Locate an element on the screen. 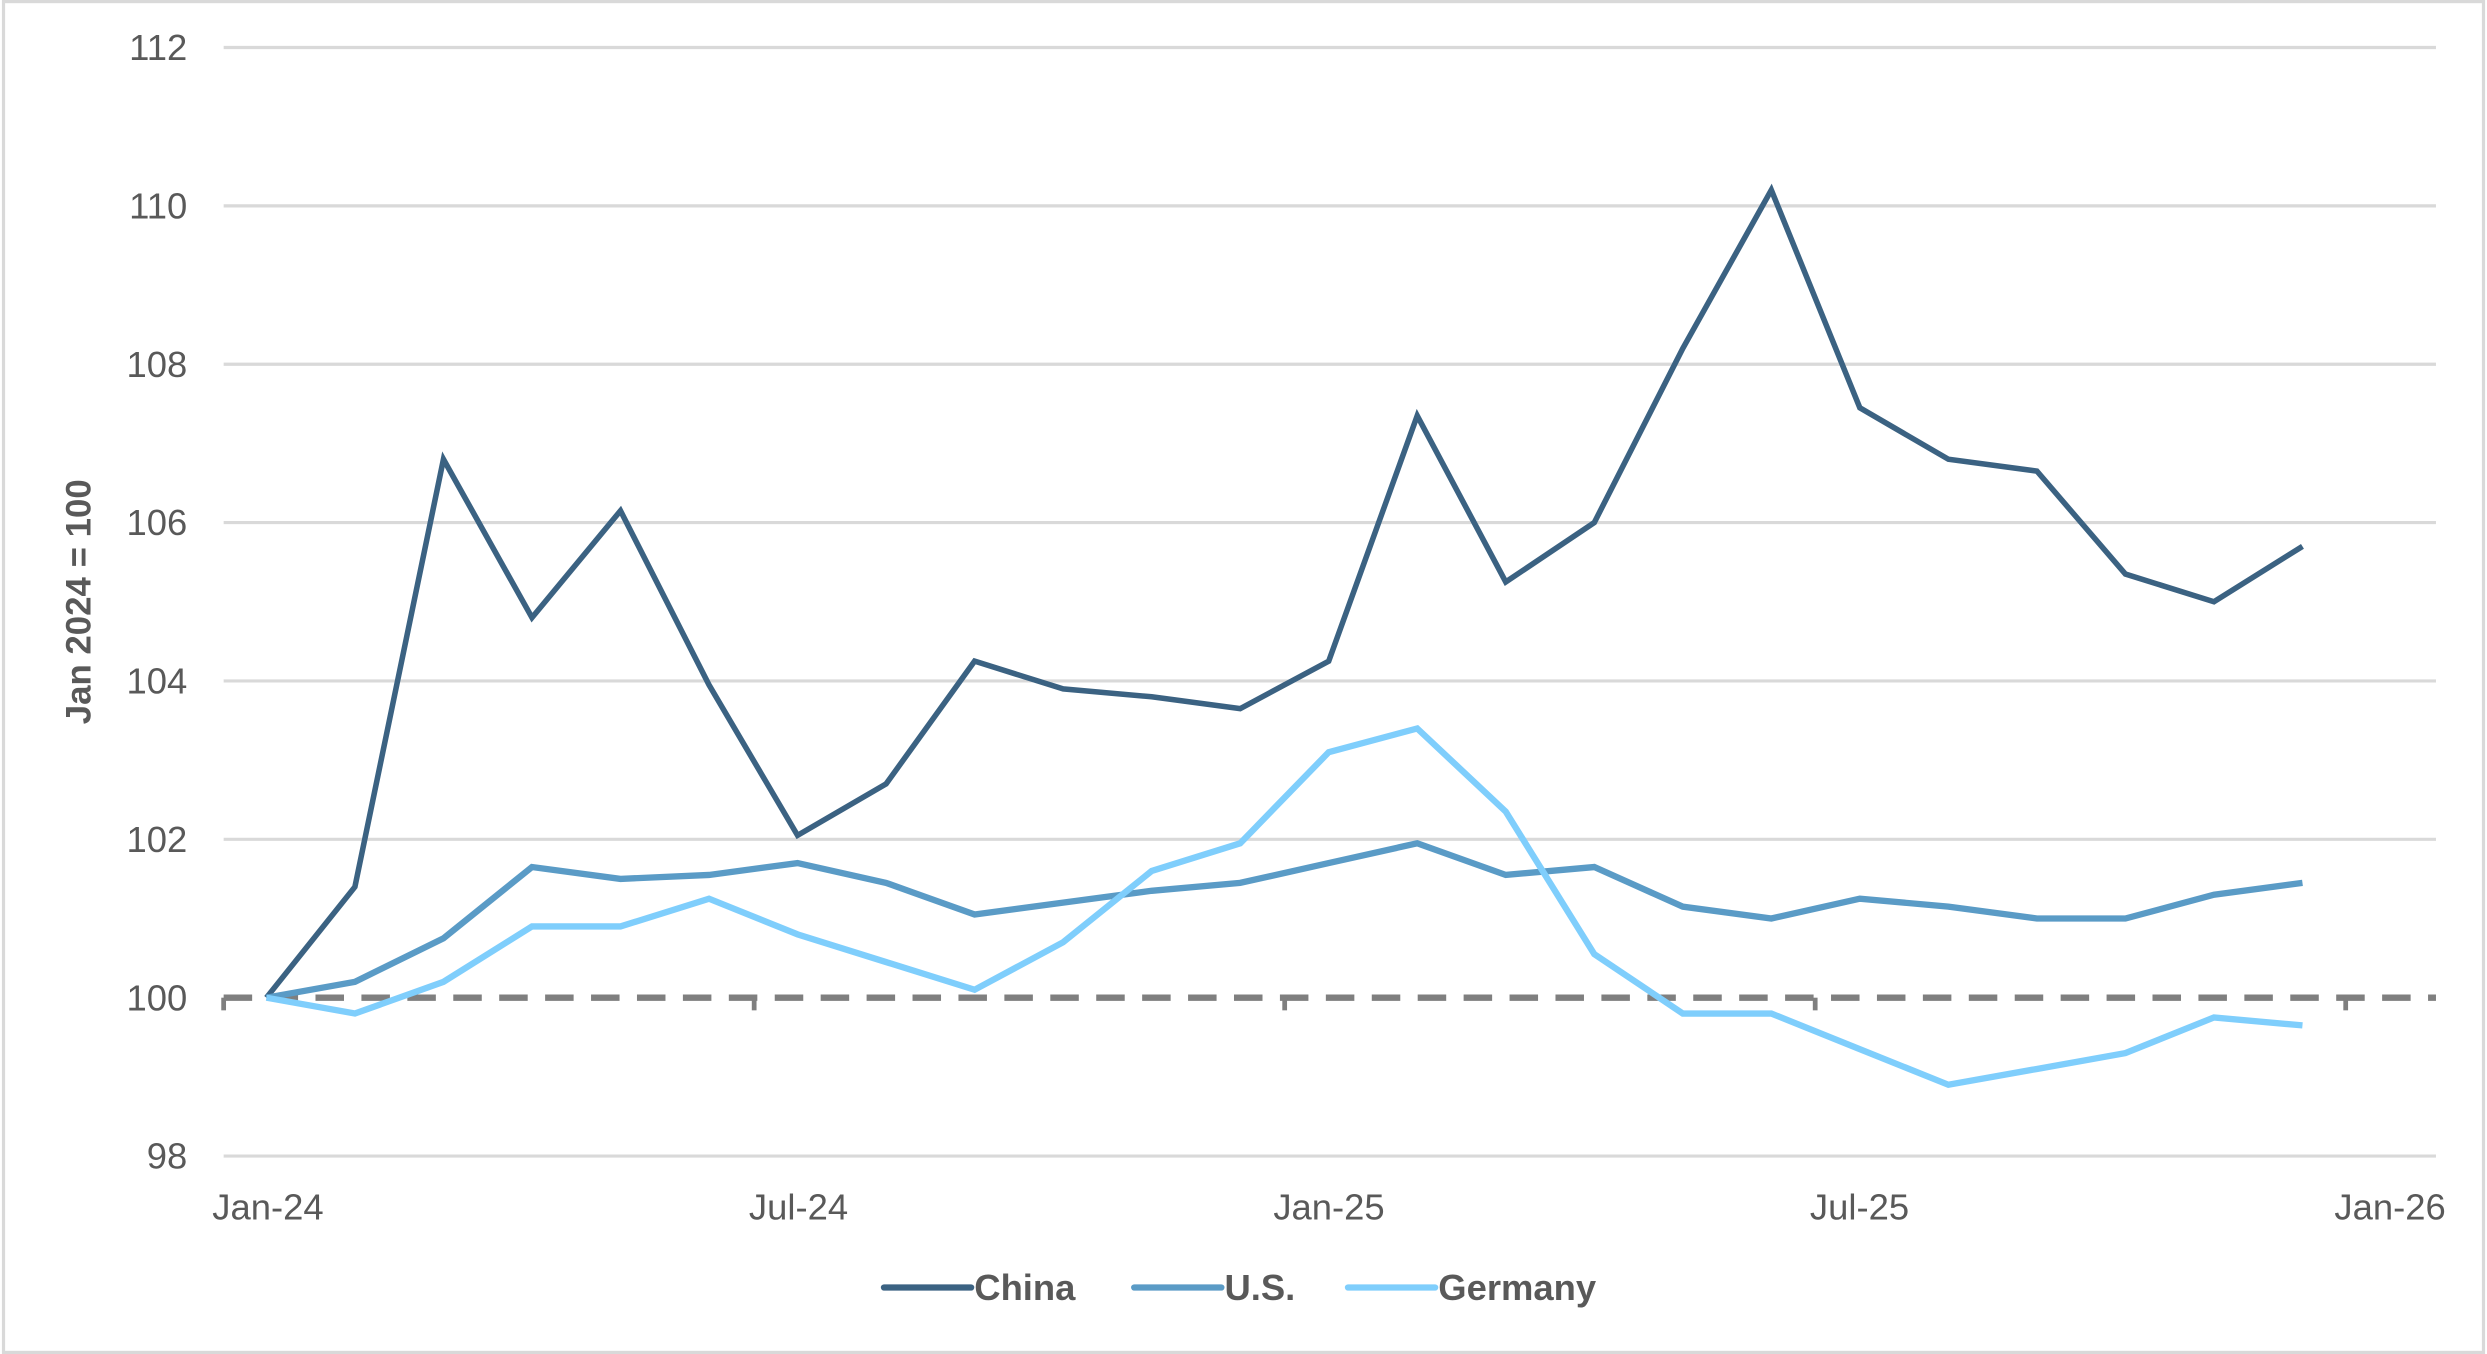  x-tick-label: Jul-25 is located at coordinates (1859, 1206).